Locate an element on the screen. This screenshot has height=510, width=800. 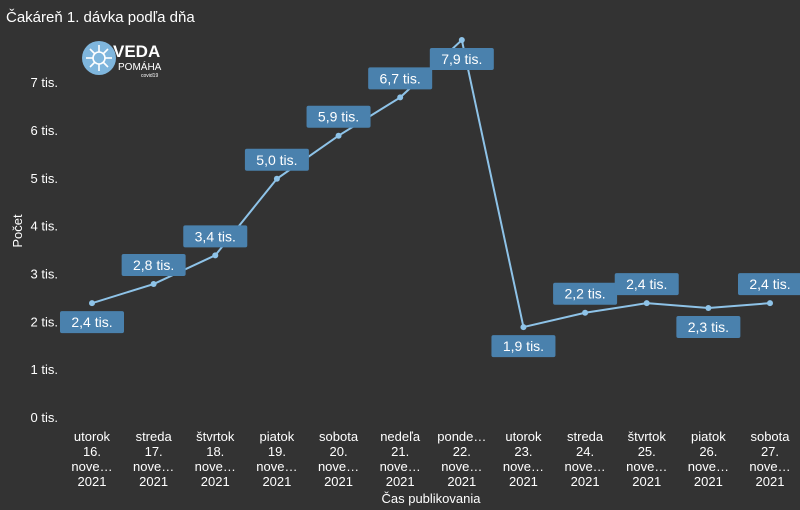
x-tick-label: štvrtok 25. nove… 2021 is located at coordinates (646, 459).